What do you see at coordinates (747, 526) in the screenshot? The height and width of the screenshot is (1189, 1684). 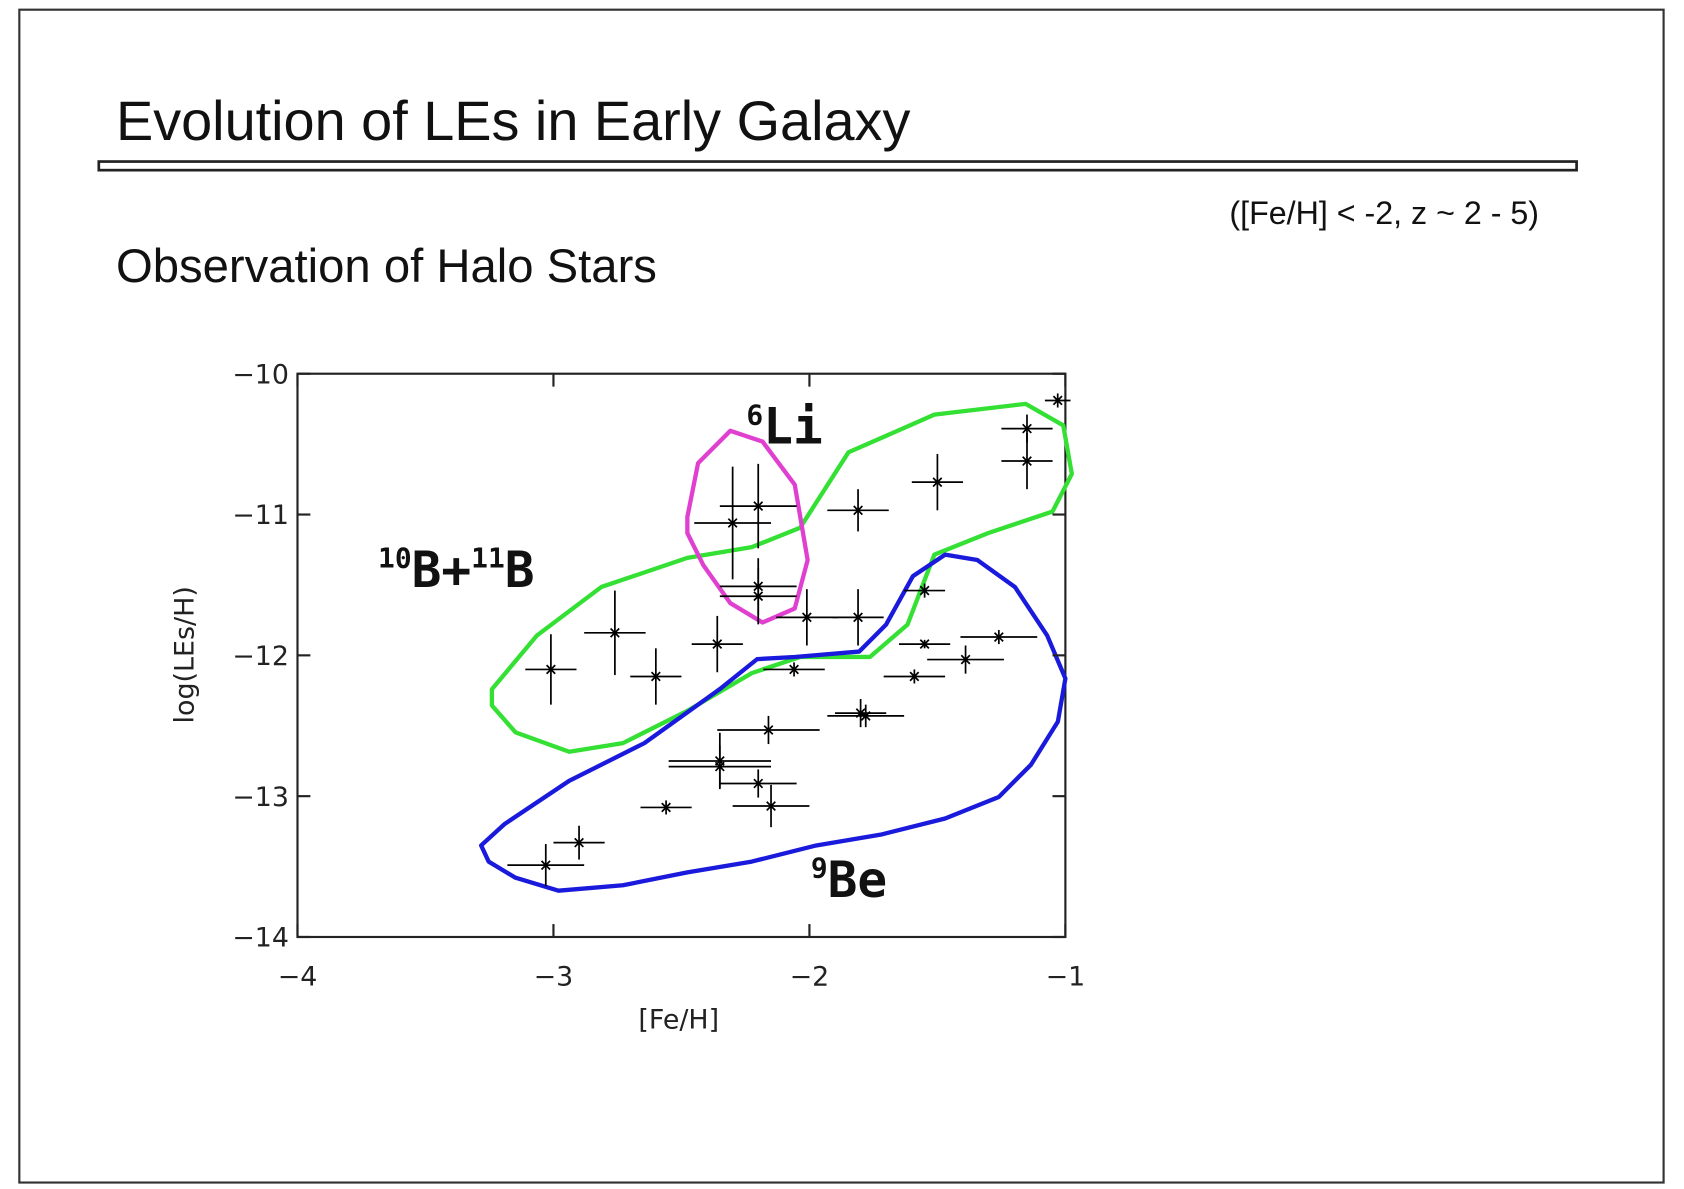 I see `lithium-region` at bounding box center [747, 526].